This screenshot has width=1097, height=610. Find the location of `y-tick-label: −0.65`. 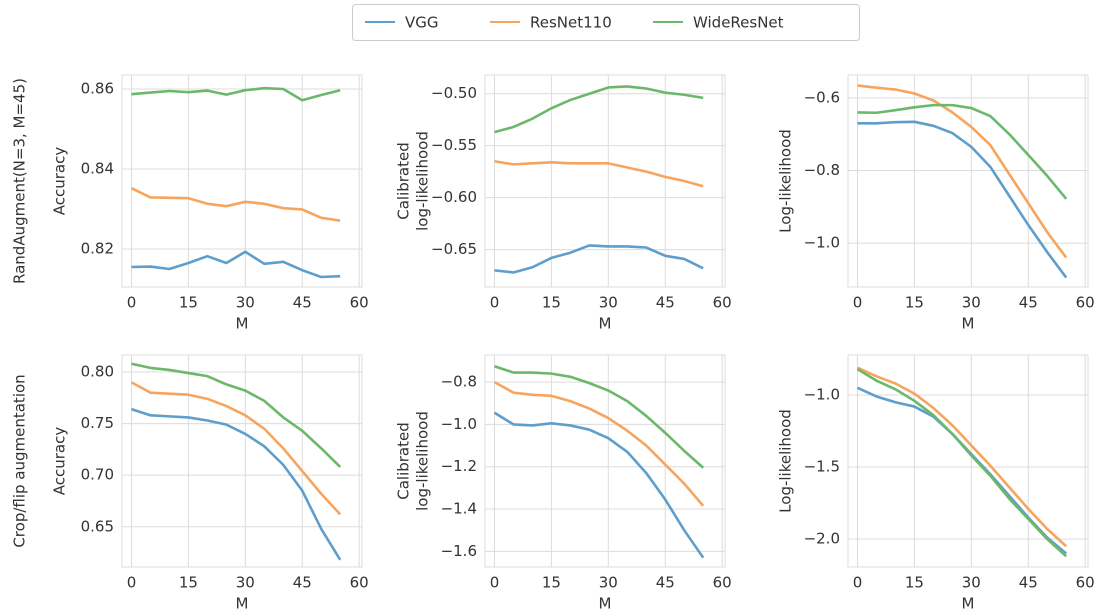

y-tick-label: −0.65 is located at coordinates (454, 249).